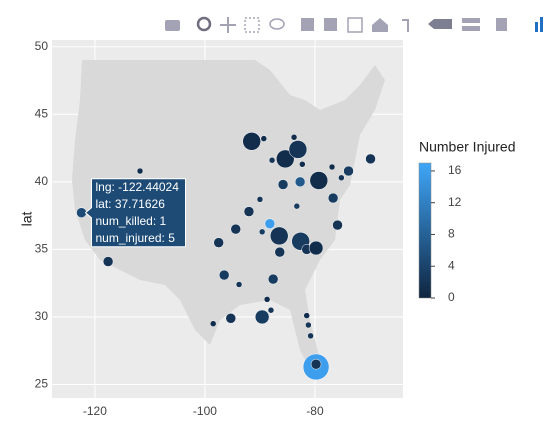 Image resolution: width=549 pixels, height=430 pixels. I want to click on colorbar-tick-label: 0, so click(451, 297).